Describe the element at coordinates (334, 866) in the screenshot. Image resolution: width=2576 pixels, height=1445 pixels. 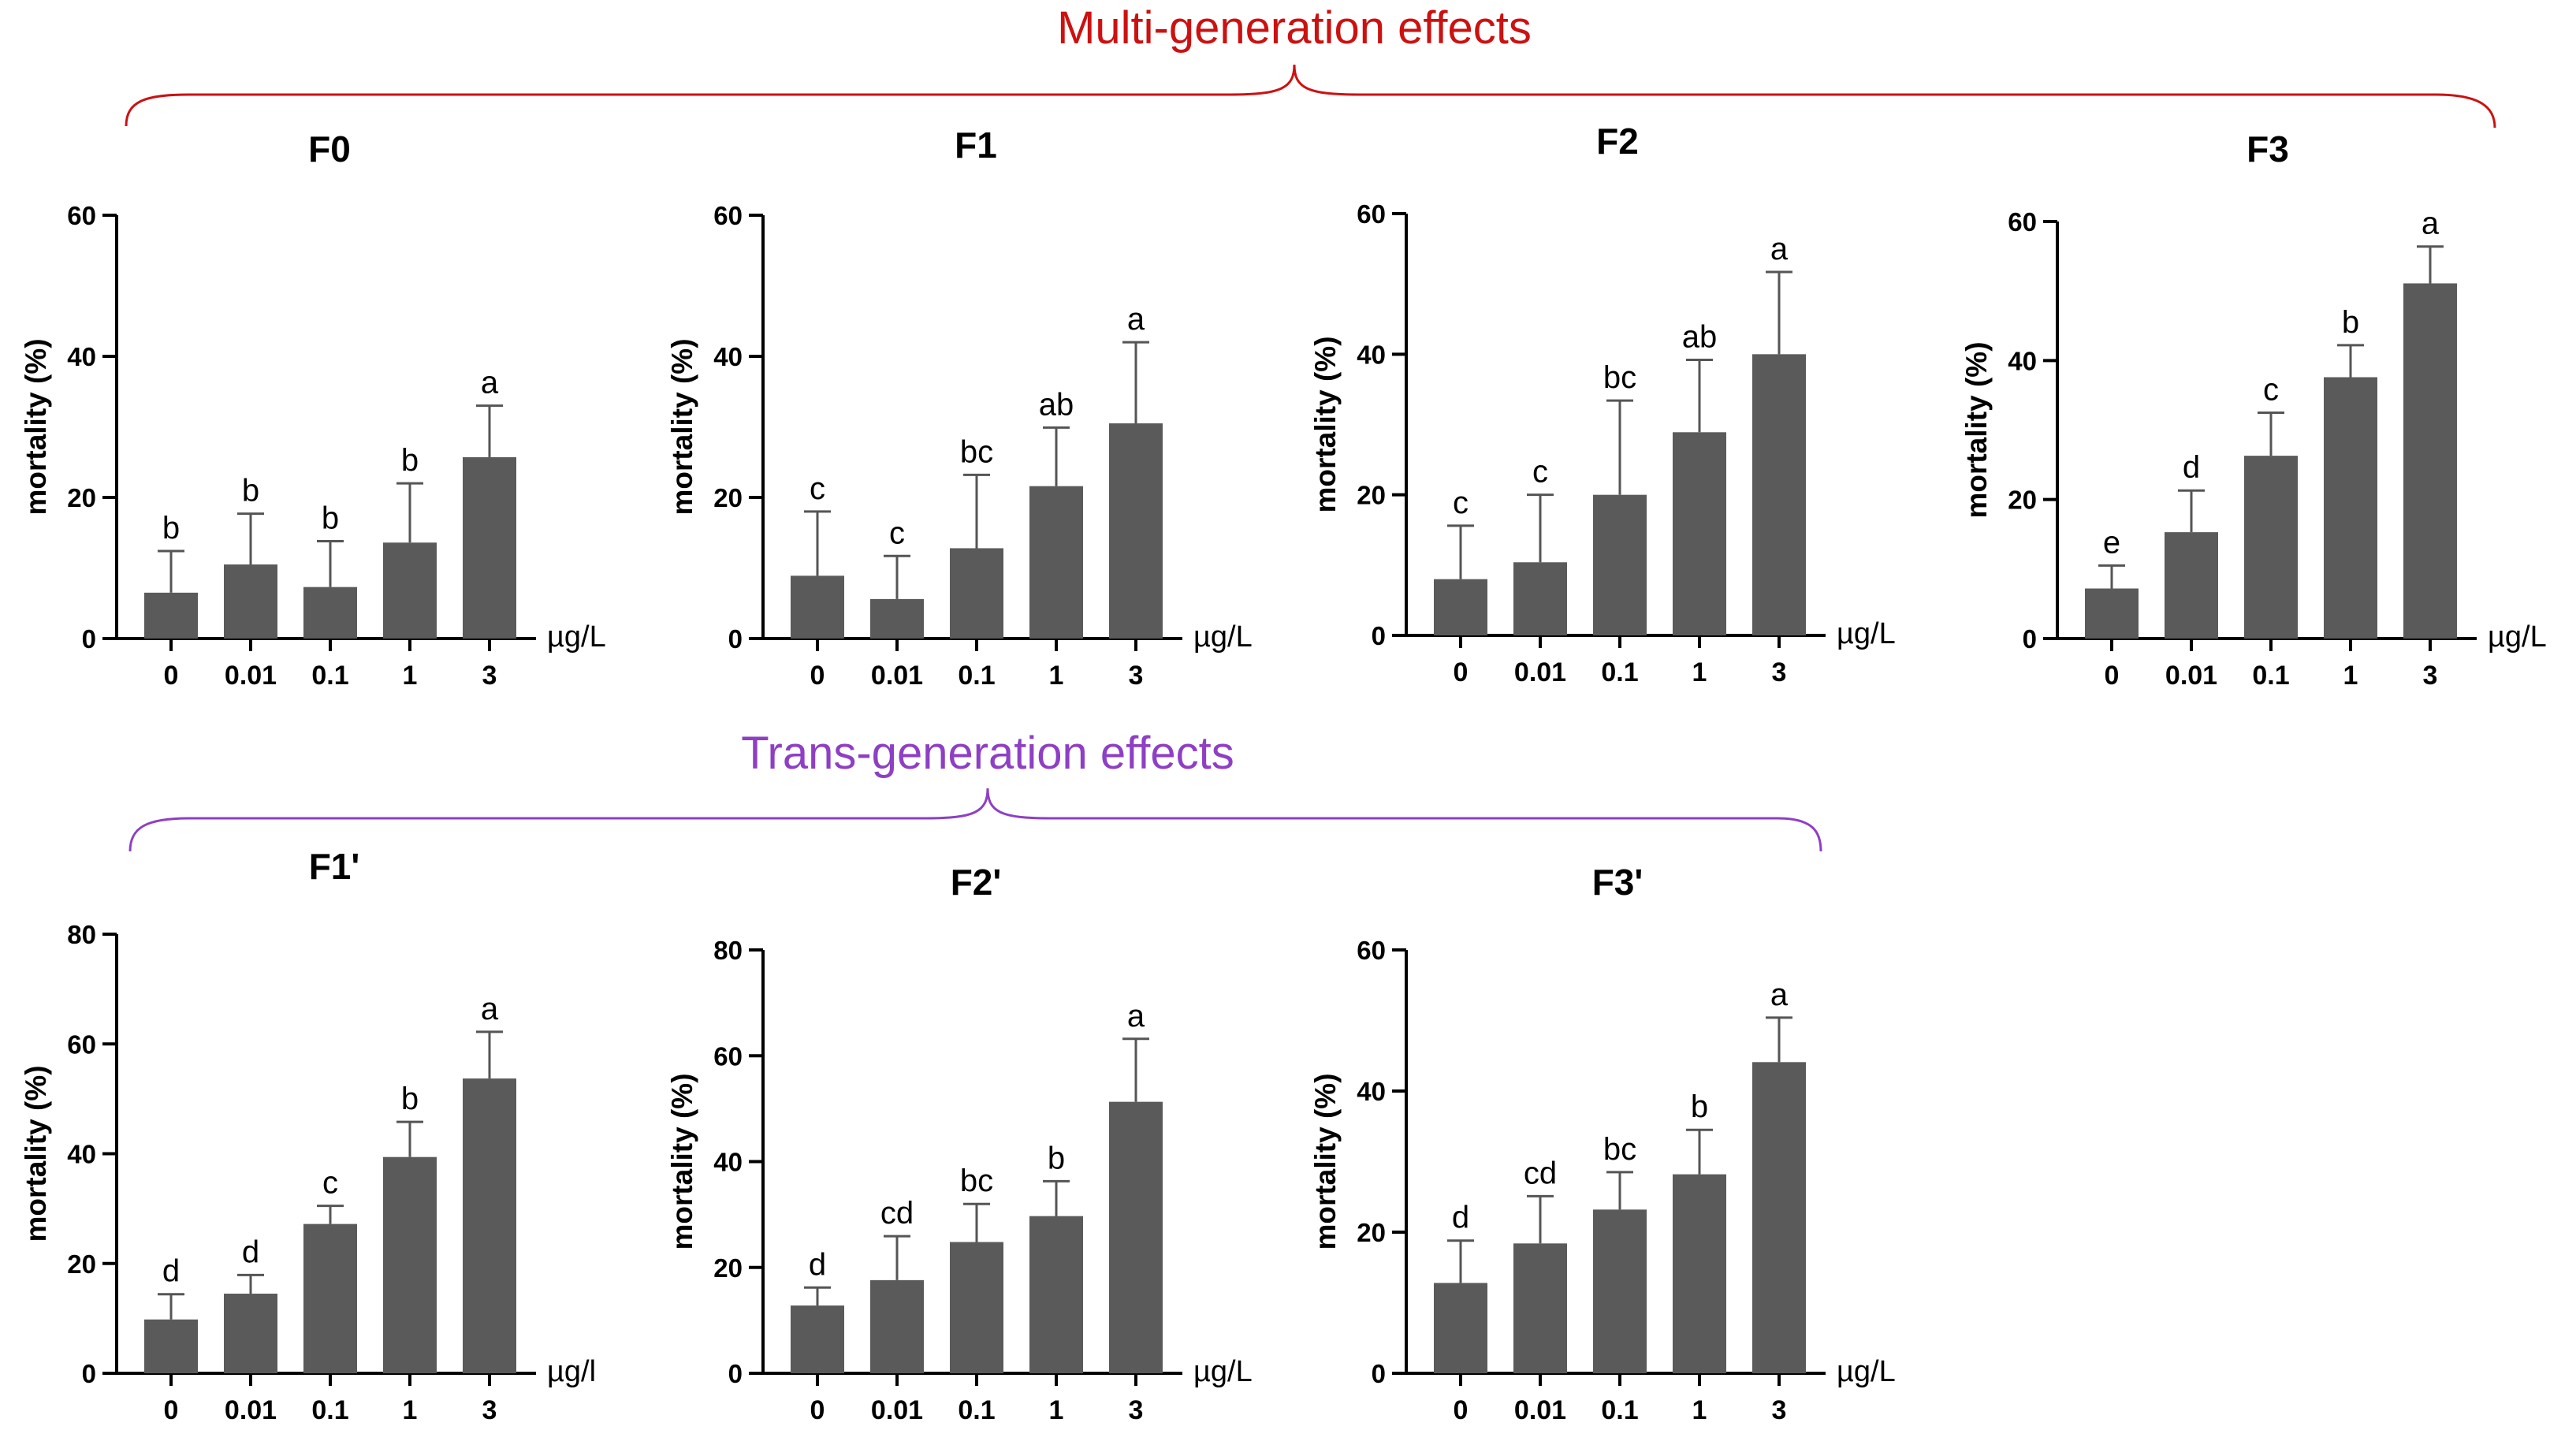
I see `panel-title: F1'` at that location.